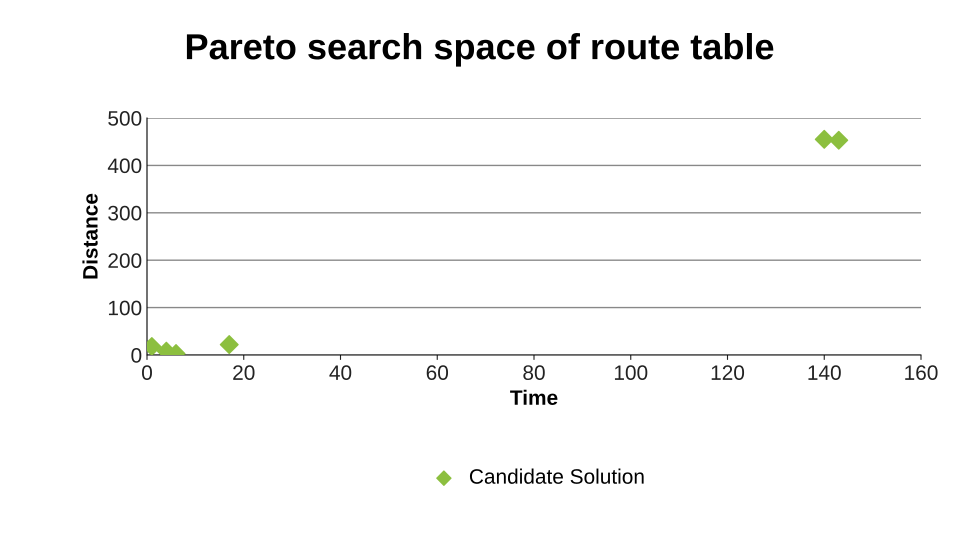 The width and height of the screenshot is (959, 538). I want to click on y-tick-label: 300, so click(125, 213).